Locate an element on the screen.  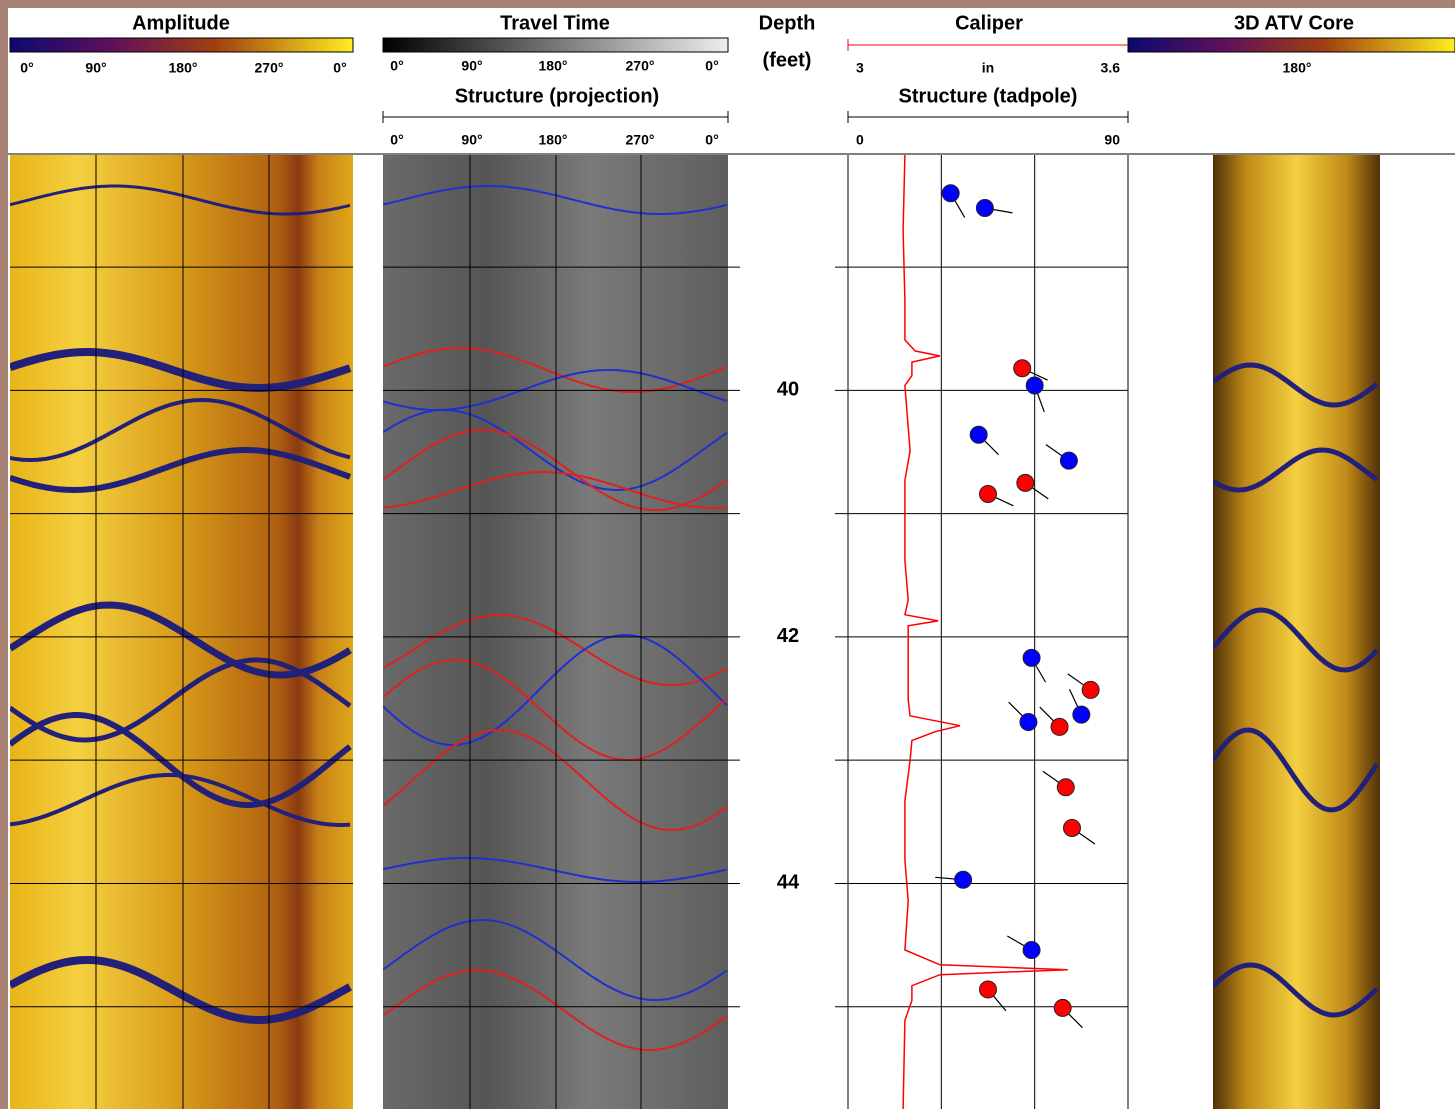
track-subtitle: Structure (tadpole) is located at coordinates (988, 96).